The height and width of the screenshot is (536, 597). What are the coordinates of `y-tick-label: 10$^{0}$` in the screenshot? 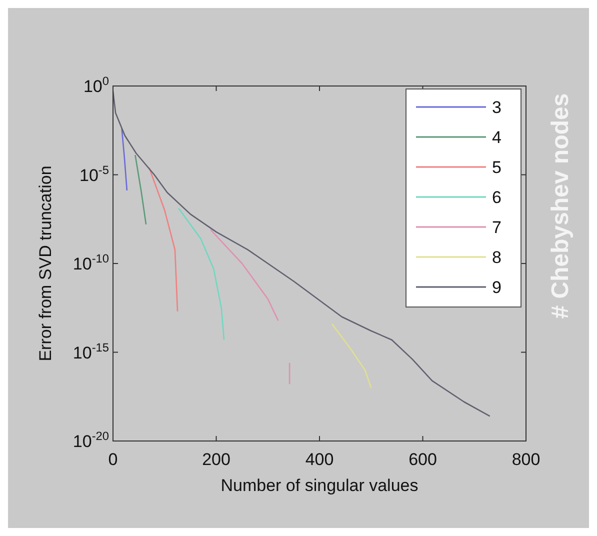 It's located at (96, 85).